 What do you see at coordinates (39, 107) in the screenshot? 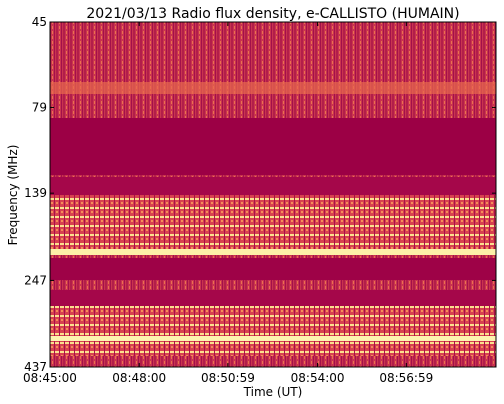
I see `y-tick-label: 79` at bounding box center [39, 107].